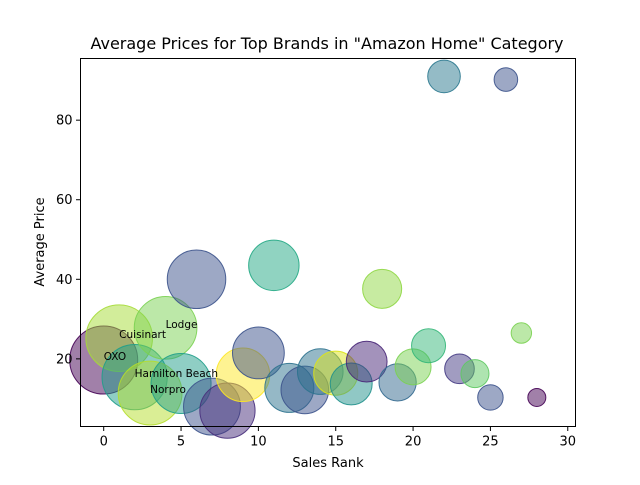 The image size is (640, 485). I want to click on x-tick-label-6: 30, so click(567, 442).